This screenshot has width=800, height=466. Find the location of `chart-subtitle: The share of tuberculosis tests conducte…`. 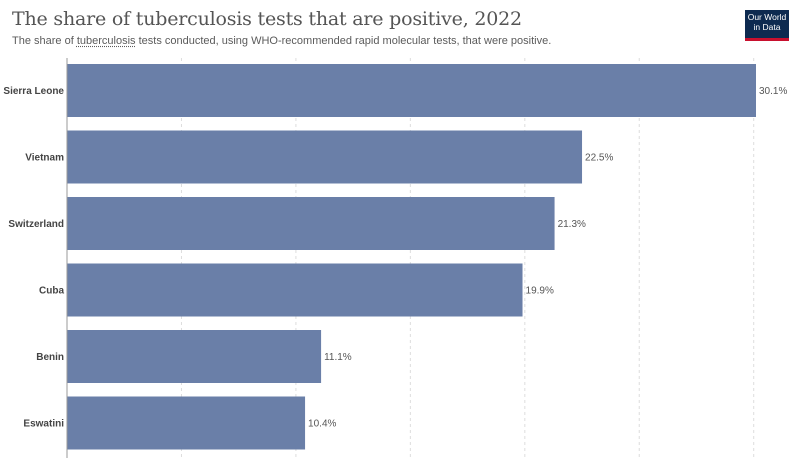

chart-subtitle: The share of tuberculosis tests conducte… is located at coordinates (281, 41).